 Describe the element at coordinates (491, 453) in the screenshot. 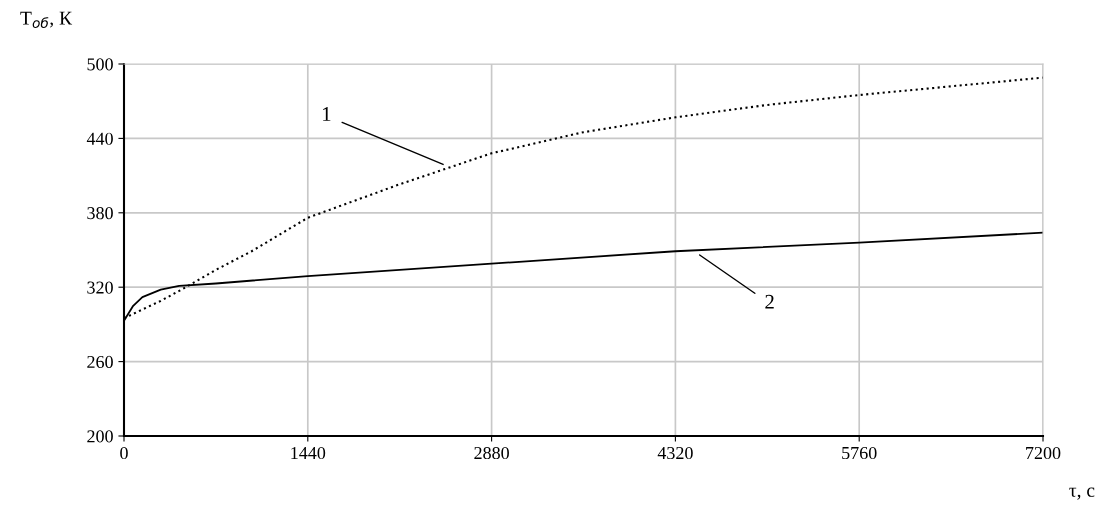

I see `x-tick-label: 2880` at that location.